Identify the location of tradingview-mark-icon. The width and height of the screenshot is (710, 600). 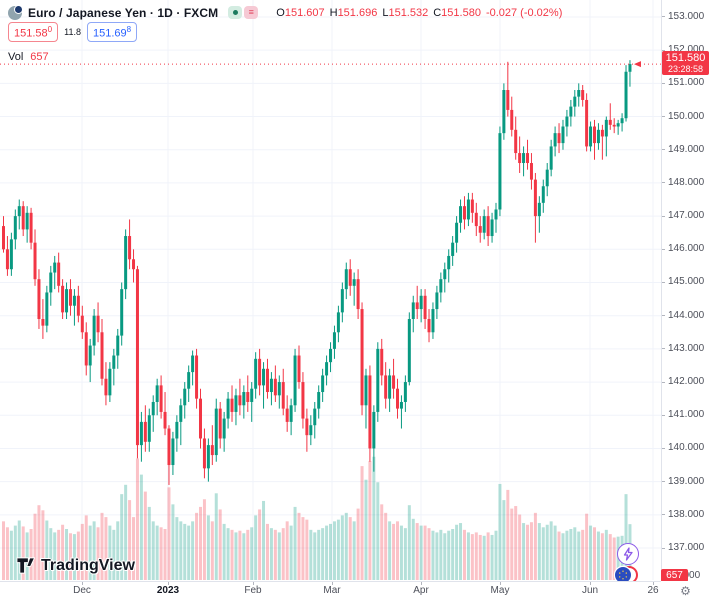
(25, 565).